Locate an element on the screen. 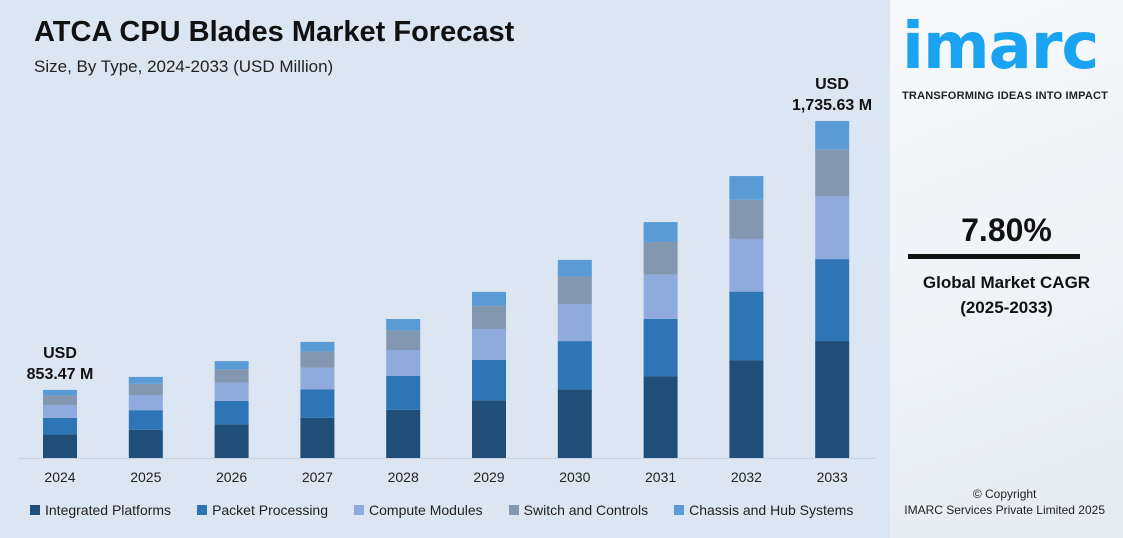  x-tick-label: 2024 is located at coordinates (59, 477).